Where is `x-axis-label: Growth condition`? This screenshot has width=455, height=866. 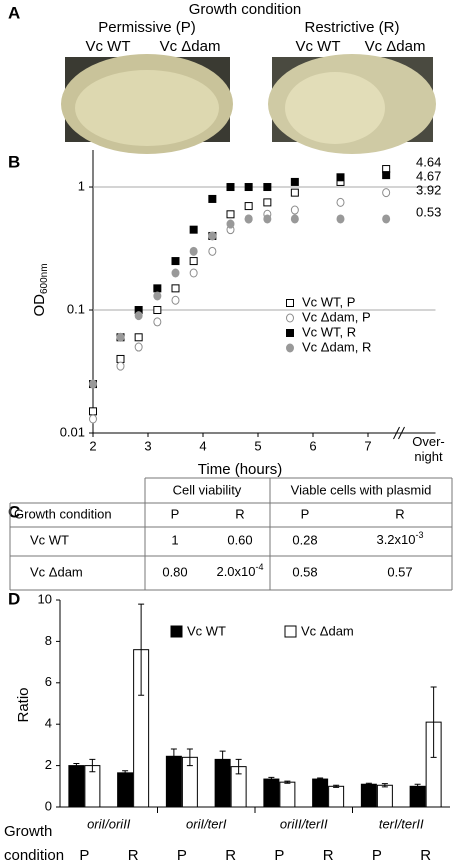
x-axis-label: Growth condition is located at coordinates (34, 843).